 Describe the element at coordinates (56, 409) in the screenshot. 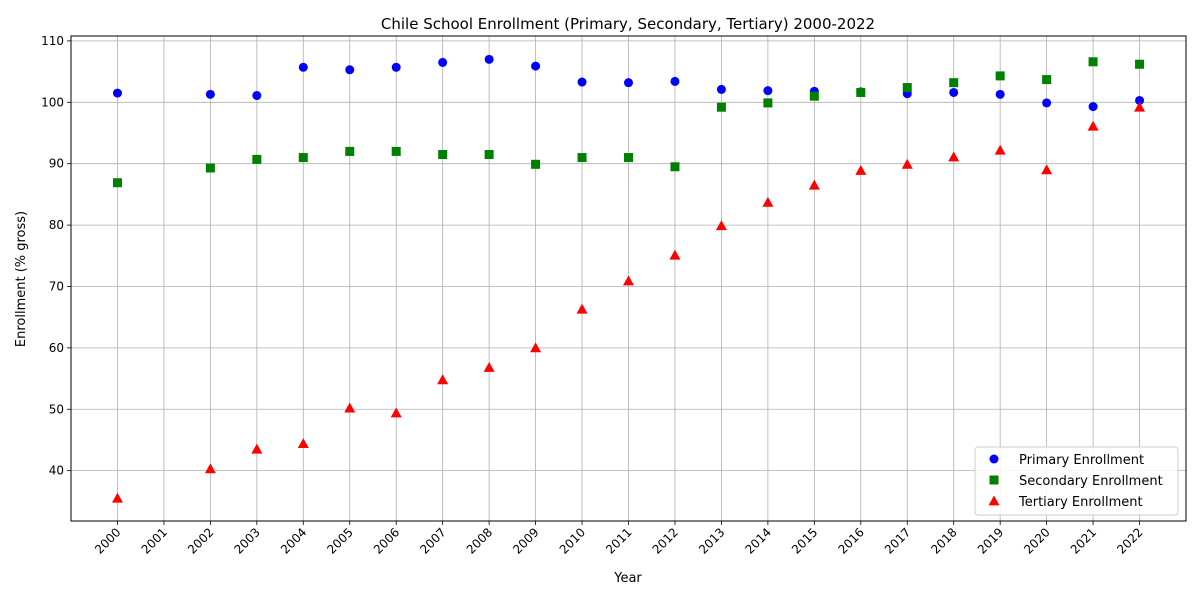

I see `y-tick-label: 50` at that location.